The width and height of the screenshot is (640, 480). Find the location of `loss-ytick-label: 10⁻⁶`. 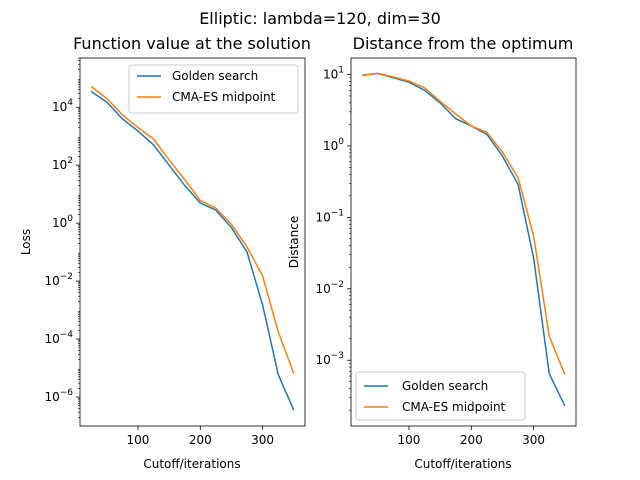

loss-ytick-label: 10⁻⁶ is located at coordinates (58, 396).